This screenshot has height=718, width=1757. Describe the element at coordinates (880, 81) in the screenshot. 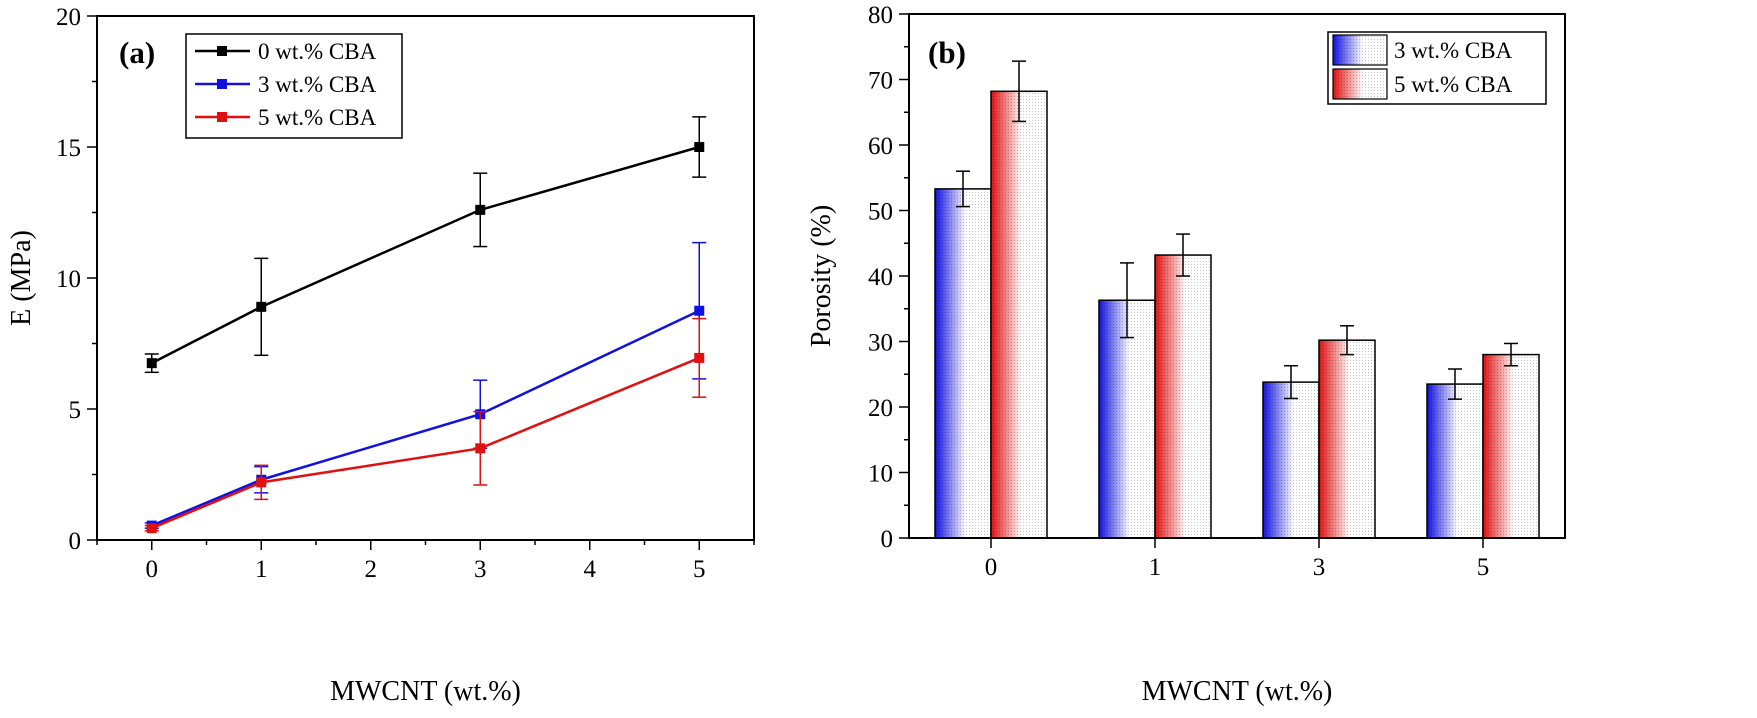

I see `y-tick-label: 70` at that location.